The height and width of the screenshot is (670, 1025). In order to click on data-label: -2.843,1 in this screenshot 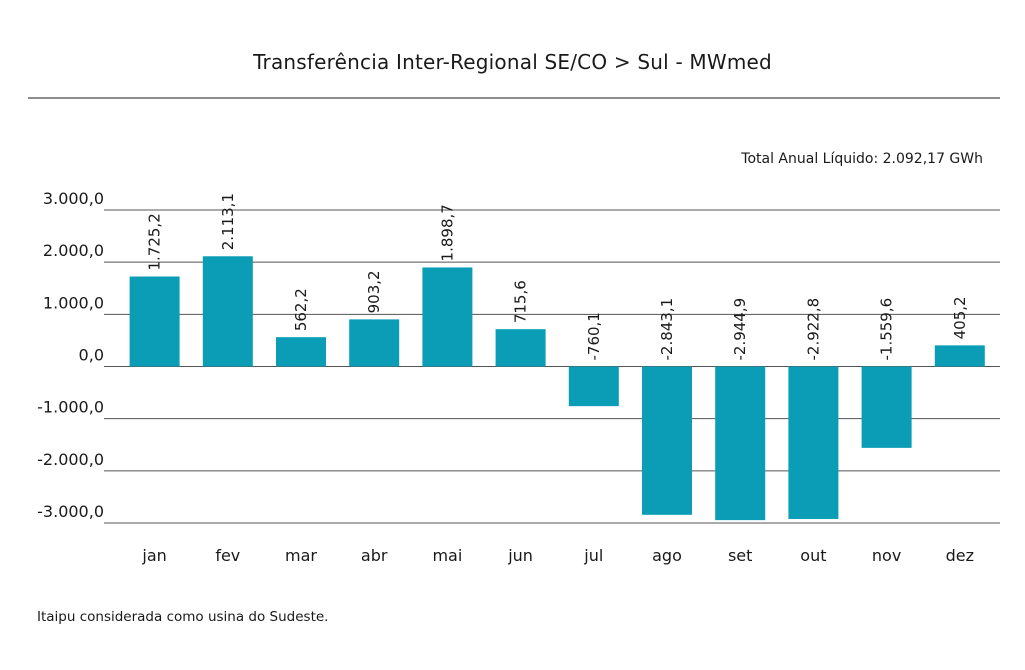, I will do `click(667, 329)`.